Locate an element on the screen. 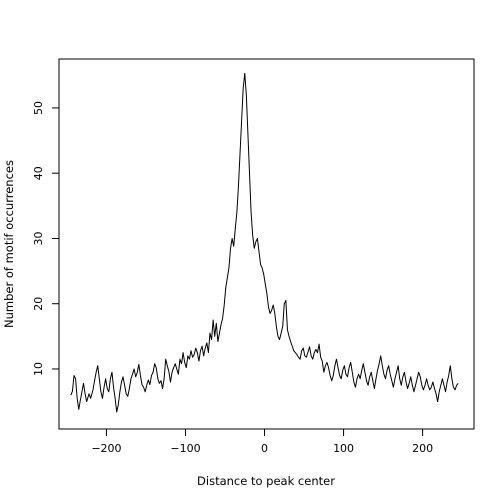 The image size is (504, 504). x-axis: −200 −100 0 100 200 is located at coordinates (262, 441).